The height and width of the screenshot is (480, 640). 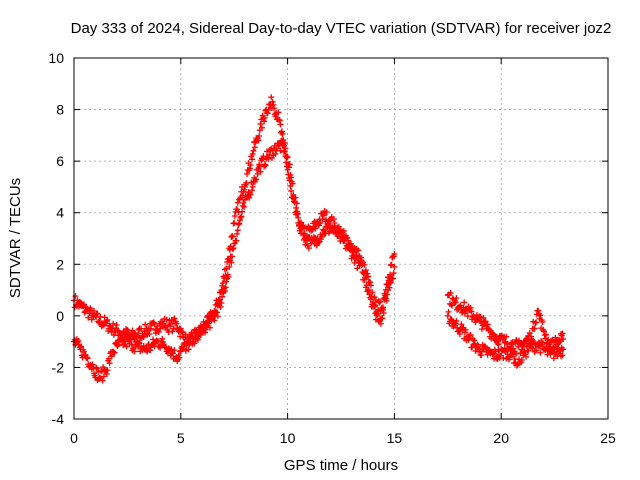 What do you see at coordinates (181, 438) in the screenshot?
I see `x-tick-label: 5` at bounding box center [181, 438].